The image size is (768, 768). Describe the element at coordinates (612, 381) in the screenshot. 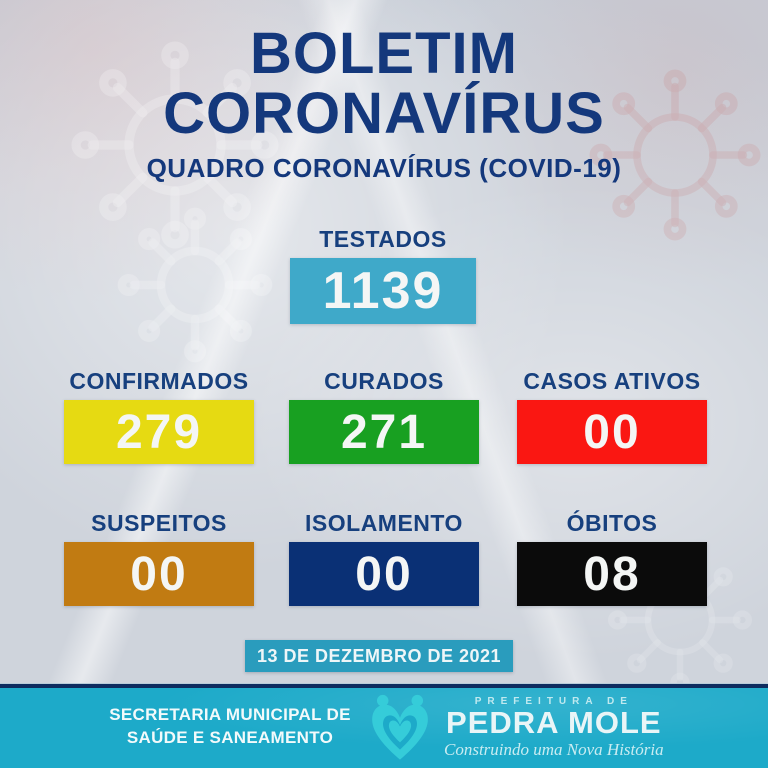

I see `stat-label-casos-ativos: CASOS ATIVOS` at that location.